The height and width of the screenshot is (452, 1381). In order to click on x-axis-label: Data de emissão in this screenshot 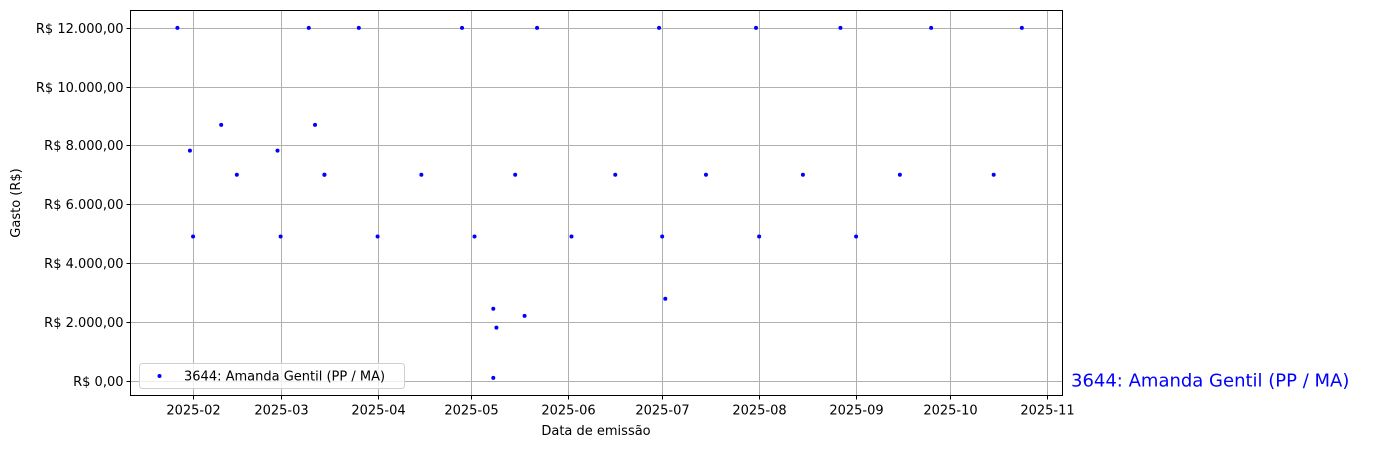, I will do `click(595, 431)`.